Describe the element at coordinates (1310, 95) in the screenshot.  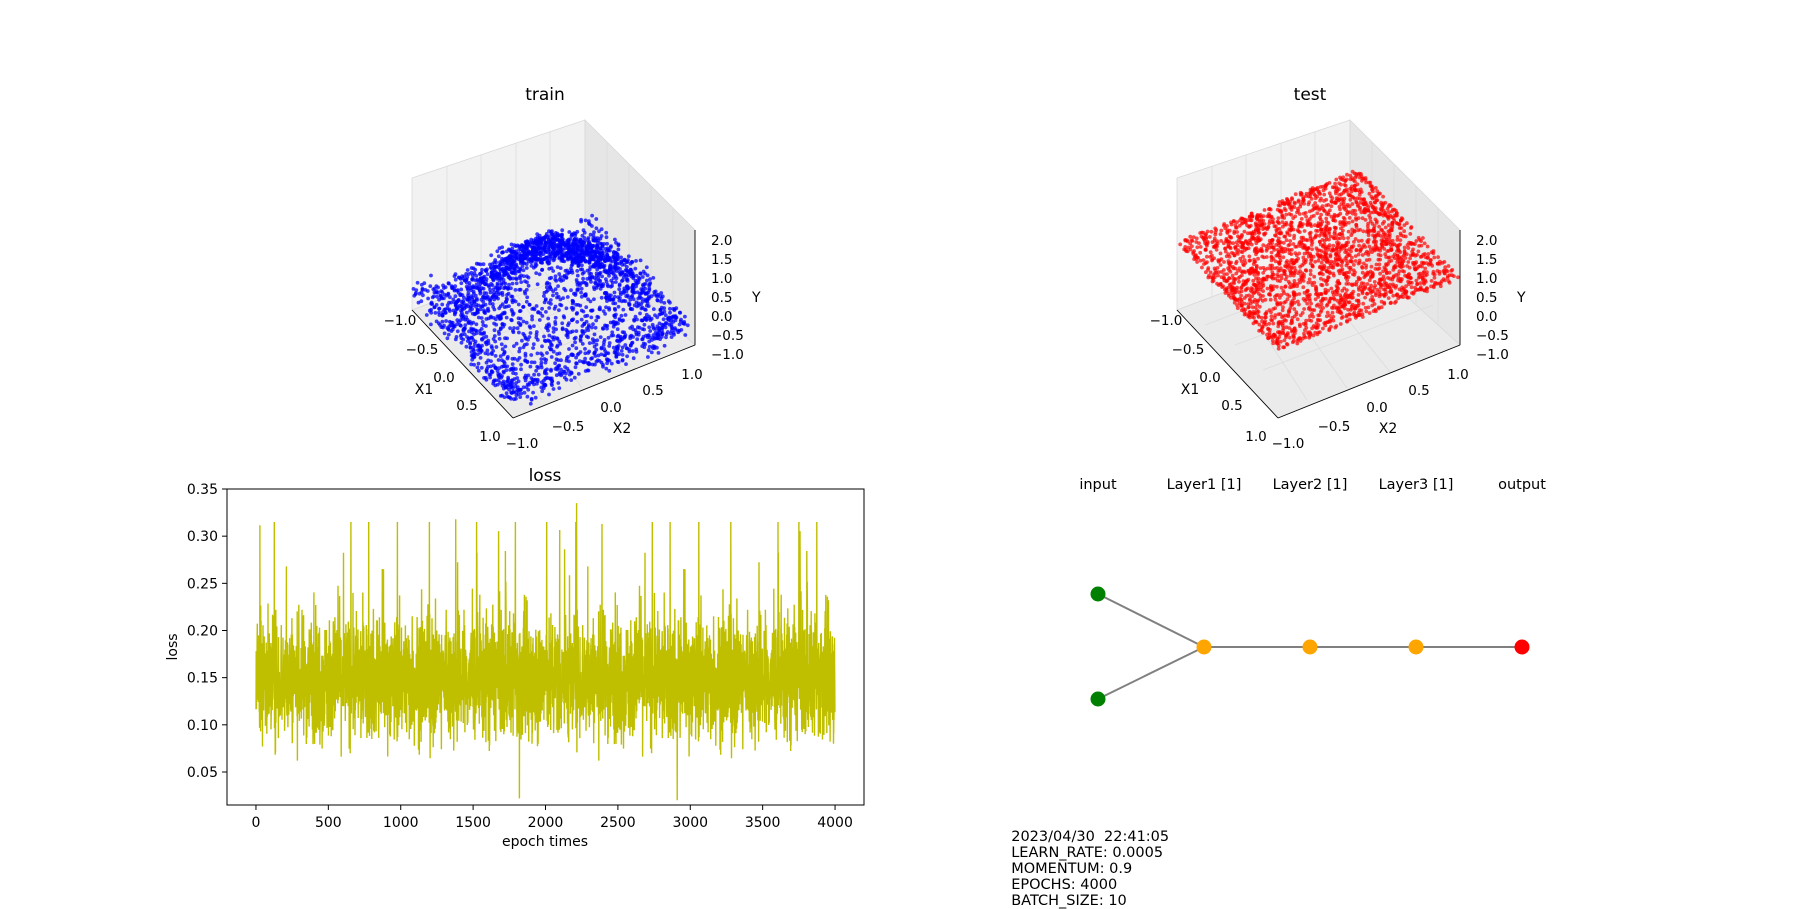
I see `test-title: test` at that location.